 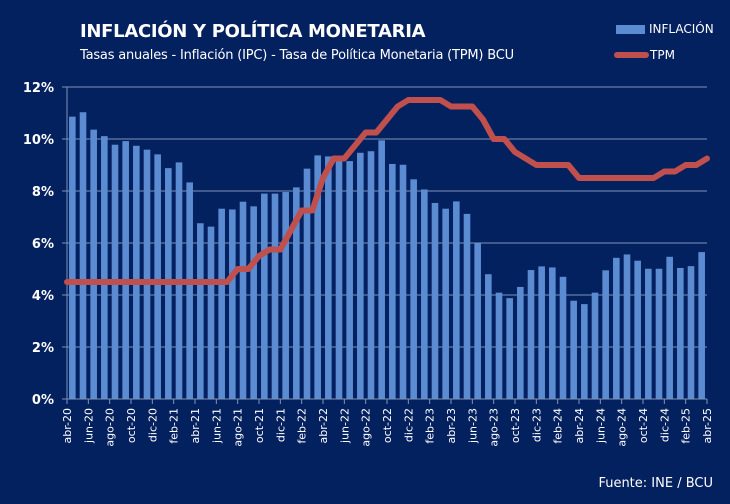 I want to click on x-tick-label: oct-22, so click(x=387, y=425).